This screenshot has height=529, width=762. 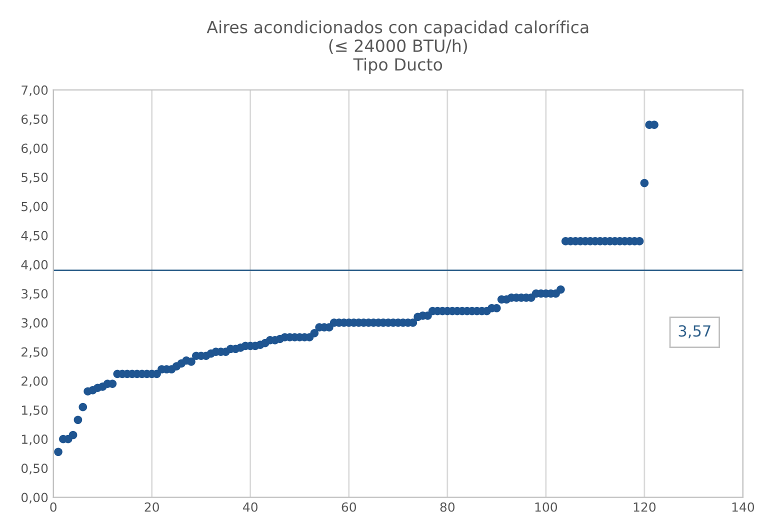 What do you see at coordinates (34, 265) in the screenshot?
I see `y-tick-label: 4,00` at bounding box center [34, 265].